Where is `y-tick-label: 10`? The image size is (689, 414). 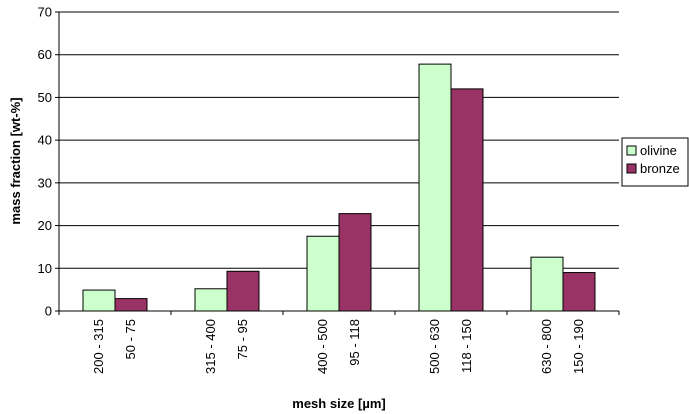
y-tick-label: 10 is located at coordinates (45, 268).